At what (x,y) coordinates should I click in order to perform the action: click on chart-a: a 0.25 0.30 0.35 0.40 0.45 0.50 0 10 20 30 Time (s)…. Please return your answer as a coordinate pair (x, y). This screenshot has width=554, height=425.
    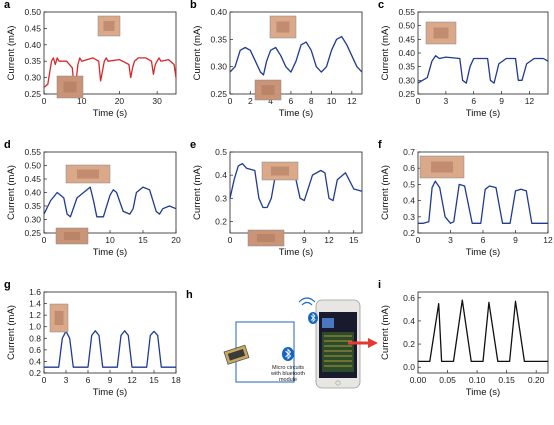
    Looking at the image, I should click on (90, 59).